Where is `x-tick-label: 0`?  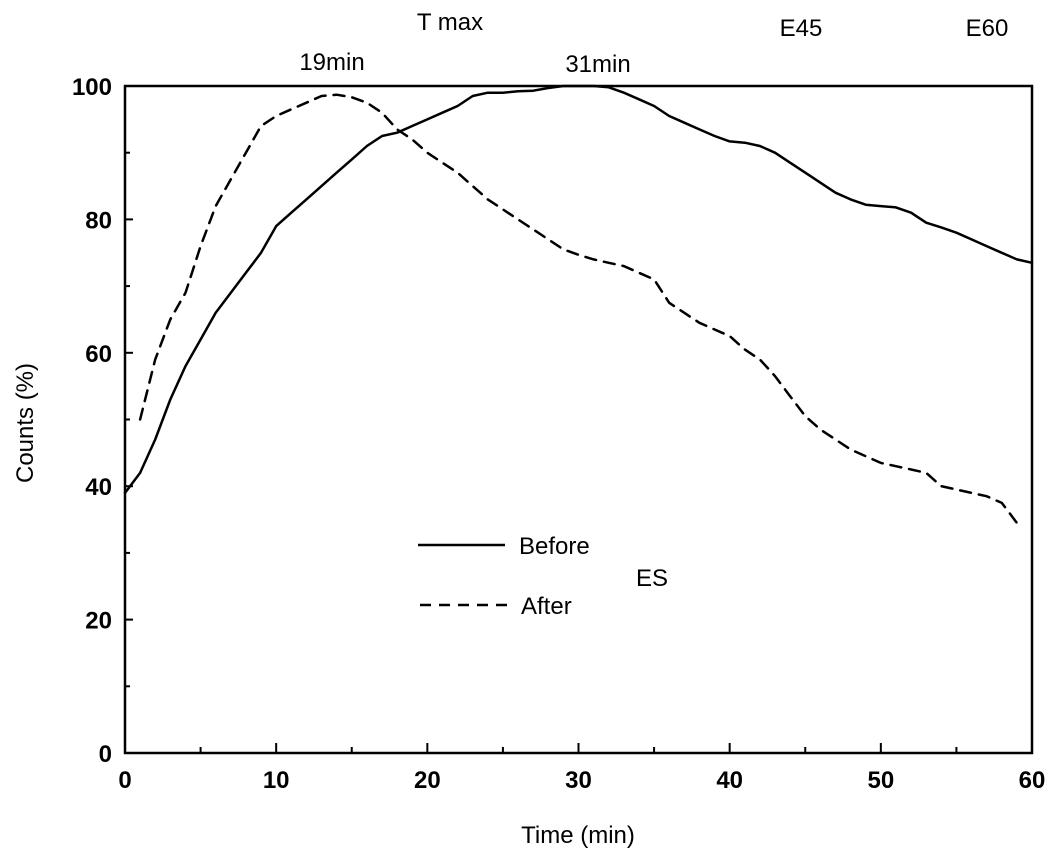
x-tick-label: 0 is located at coordinates (124, 780).